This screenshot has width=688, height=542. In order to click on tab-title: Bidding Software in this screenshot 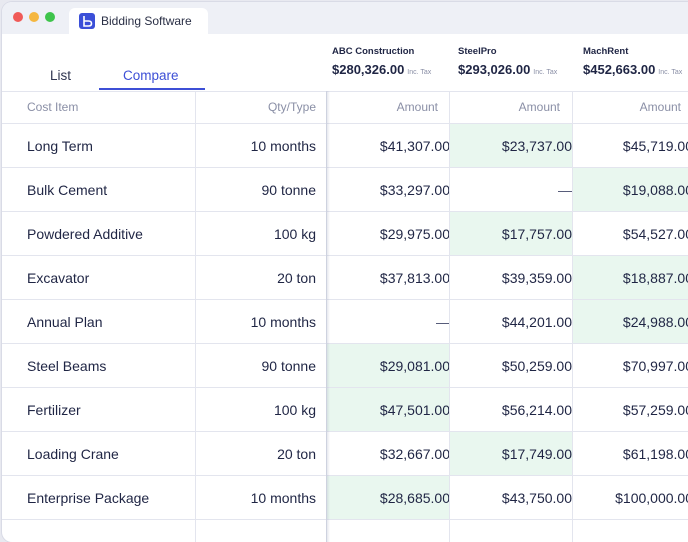, I will do `click(146, 21)`.